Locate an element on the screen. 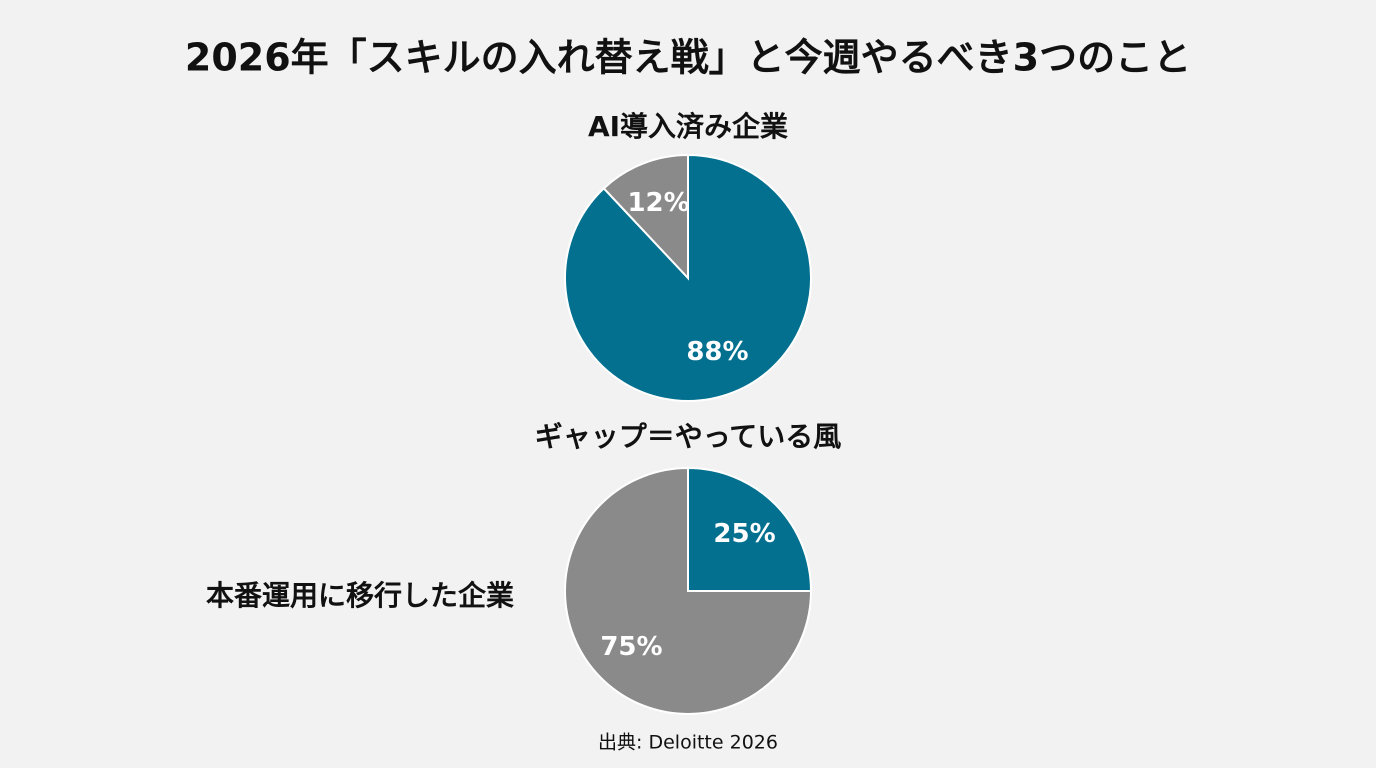  annotation: ギャップ＝やっている風 is located at coordinates (688, 436).